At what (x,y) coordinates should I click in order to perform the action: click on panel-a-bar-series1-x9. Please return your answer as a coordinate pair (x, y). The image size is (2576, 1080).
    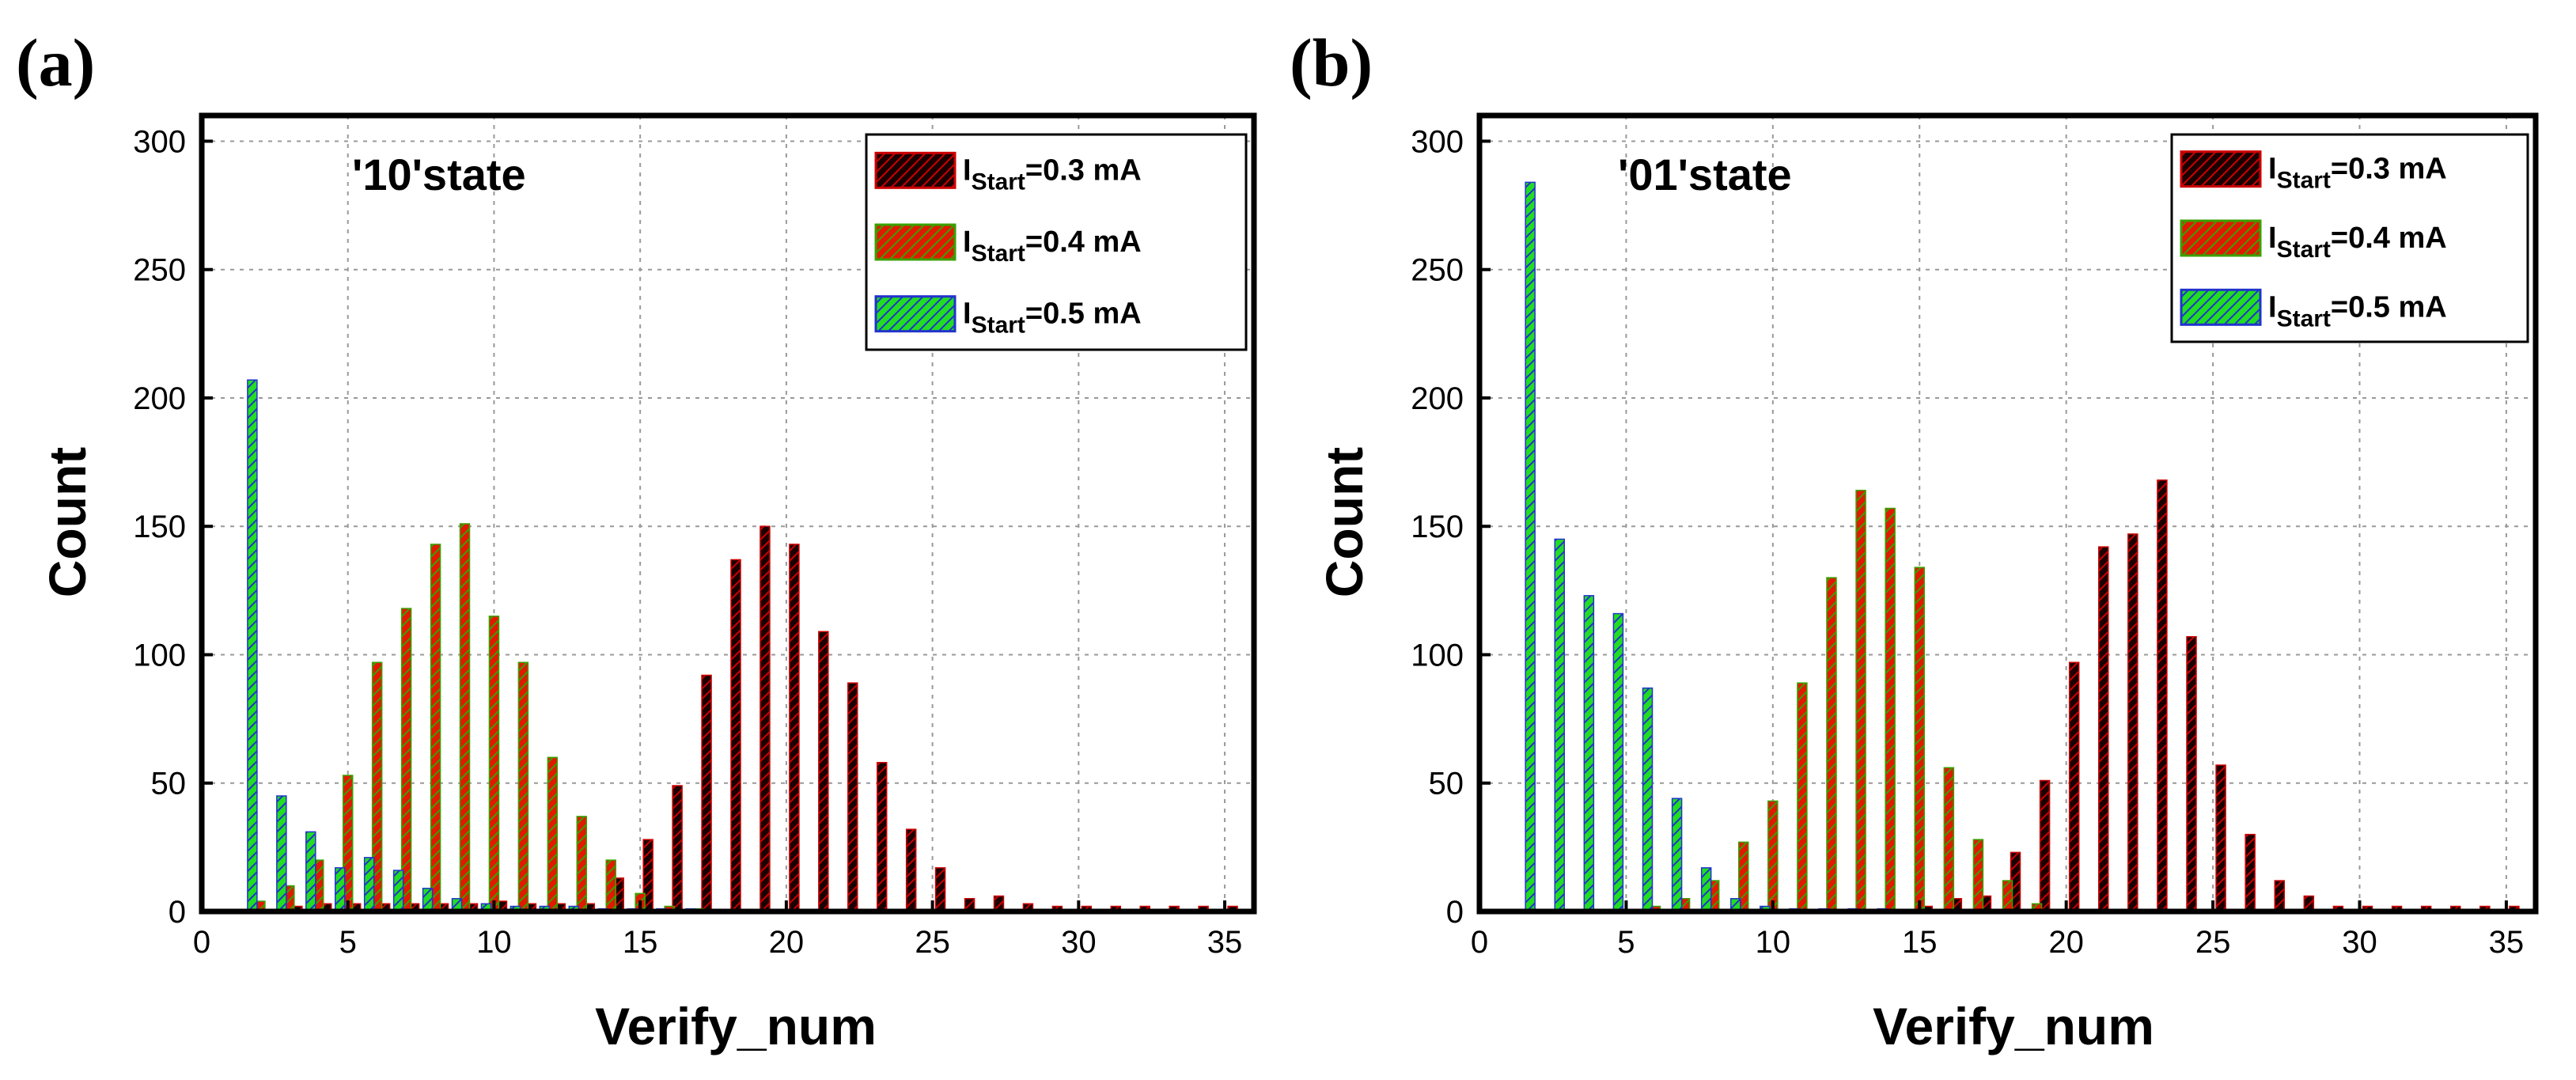
    Looking at the image, I should click on (465, 717).